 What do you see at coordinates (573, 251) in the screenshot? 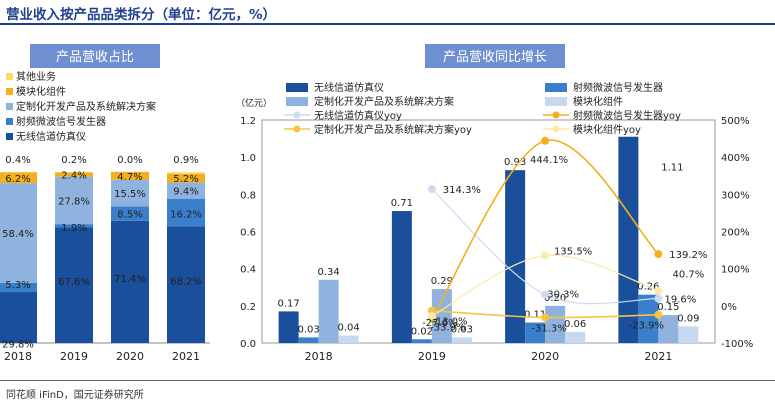
I see `right-yoy-label: 135.5%` at bounding box center [573, 251].